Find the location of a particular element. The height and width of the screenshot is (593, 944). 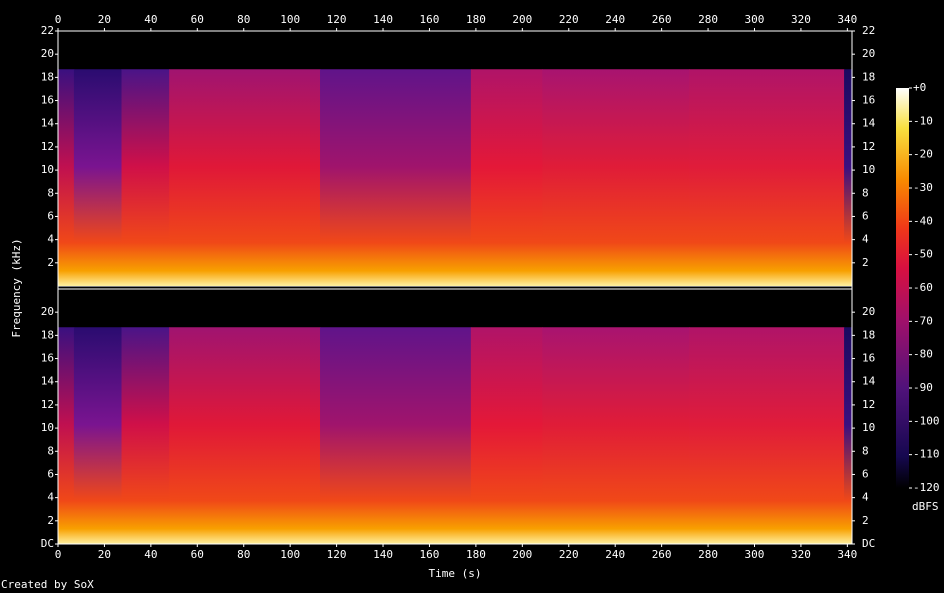

x-tick-label-top: 220 is located at coordinates (569, 19).